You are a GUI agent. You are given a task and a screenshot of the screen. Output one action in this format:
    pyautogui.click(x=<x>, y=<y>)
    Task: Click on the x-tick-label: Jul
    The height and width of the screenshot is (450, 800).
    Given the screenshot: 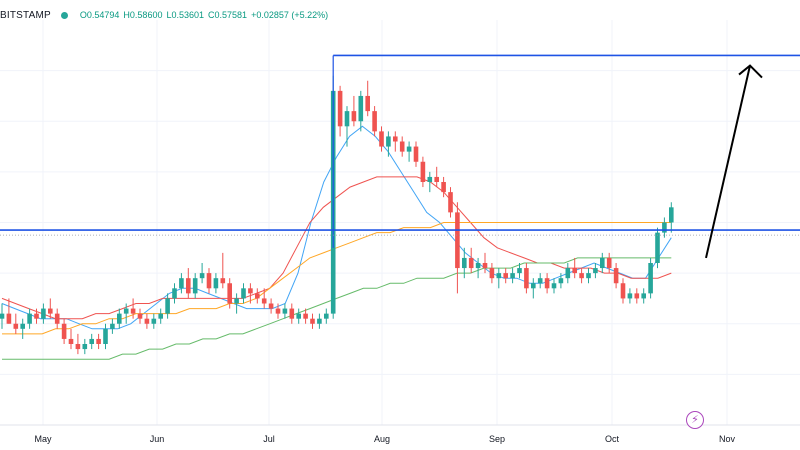 What is the action you would take?
    pyautogui.click(x=269, y=439)
    